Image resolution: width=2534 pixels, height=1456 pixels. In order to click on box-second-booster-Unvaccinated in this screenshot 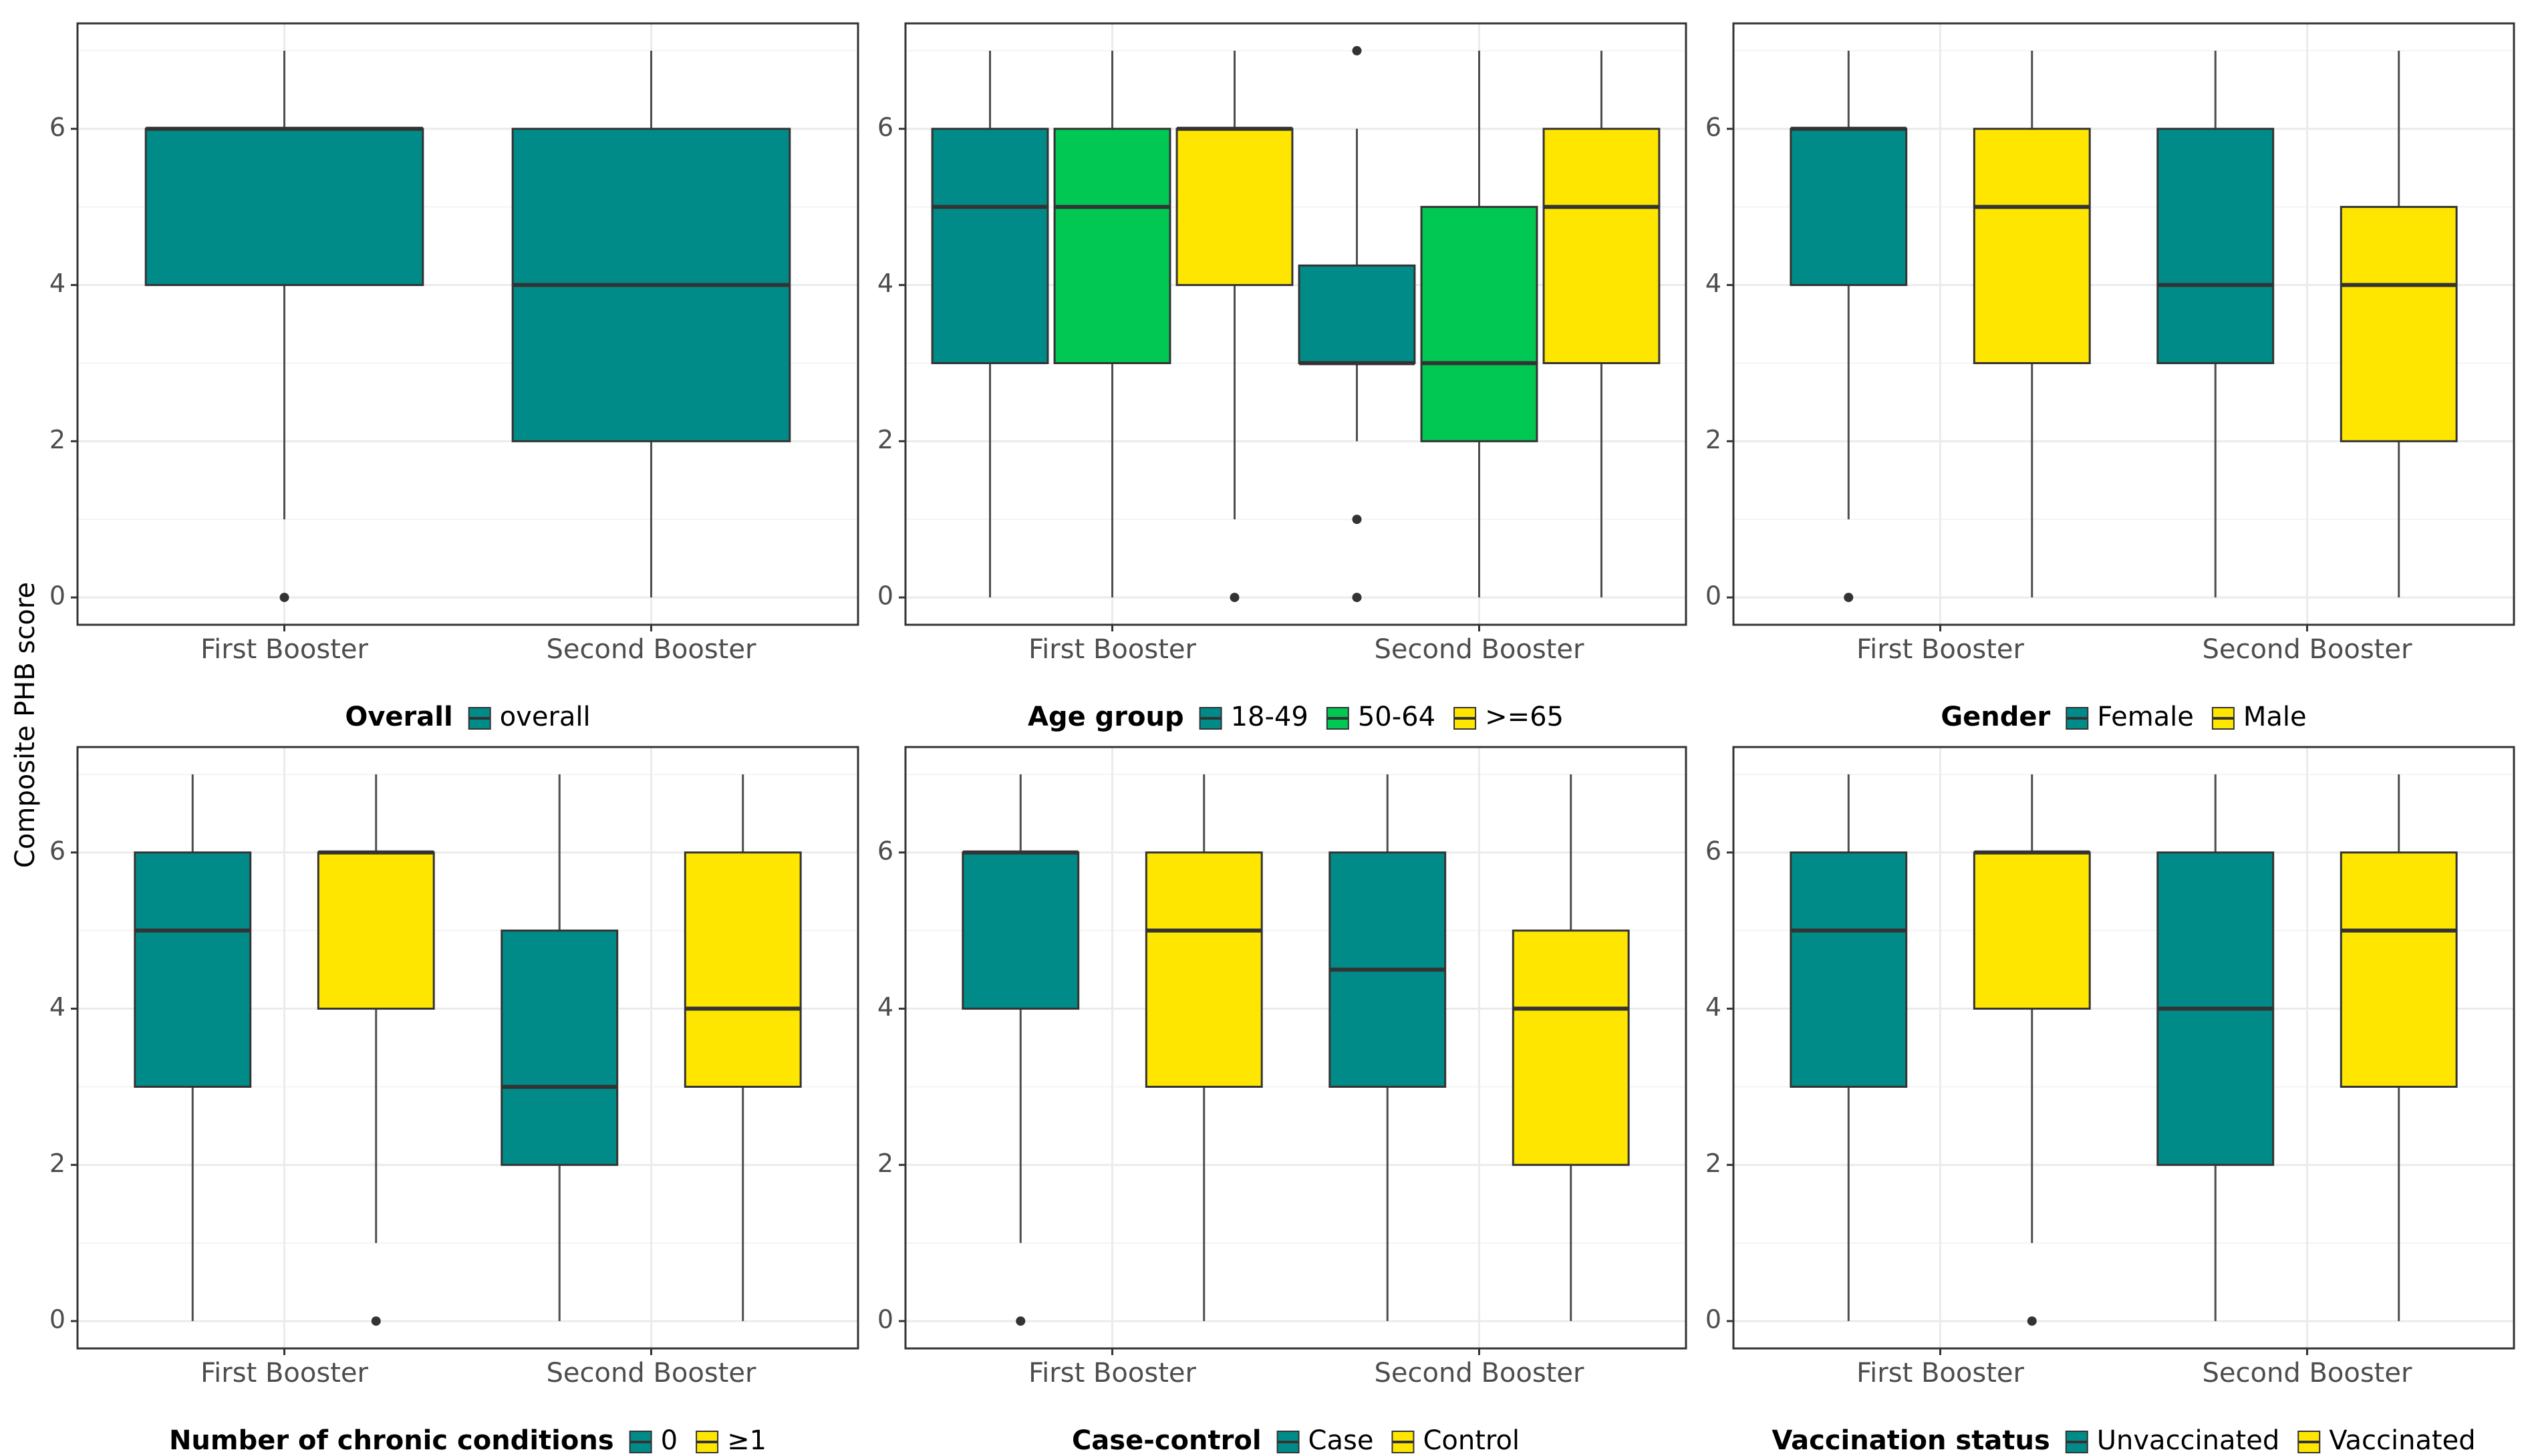, I will do `click(2215, 1048)`.